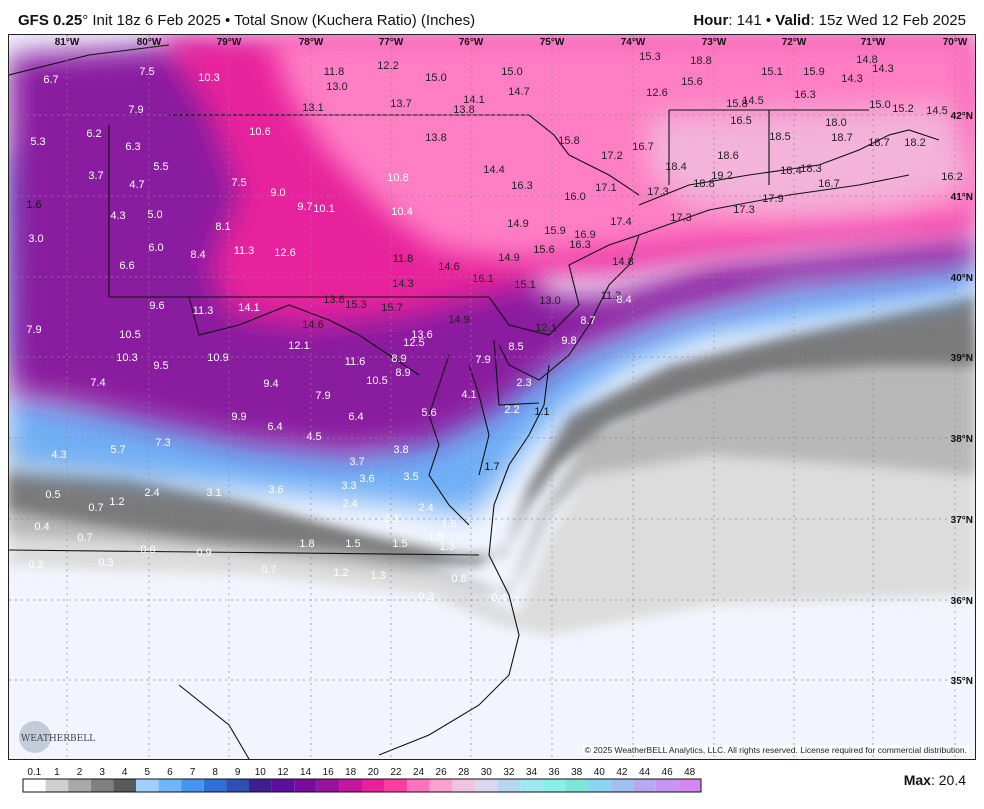 This screenshot has height=809, width=984. What do you see at coordinates (810, 169) in the screenshot?
I see `snow-value-label: 18.3` at bounding box center [810, 169].